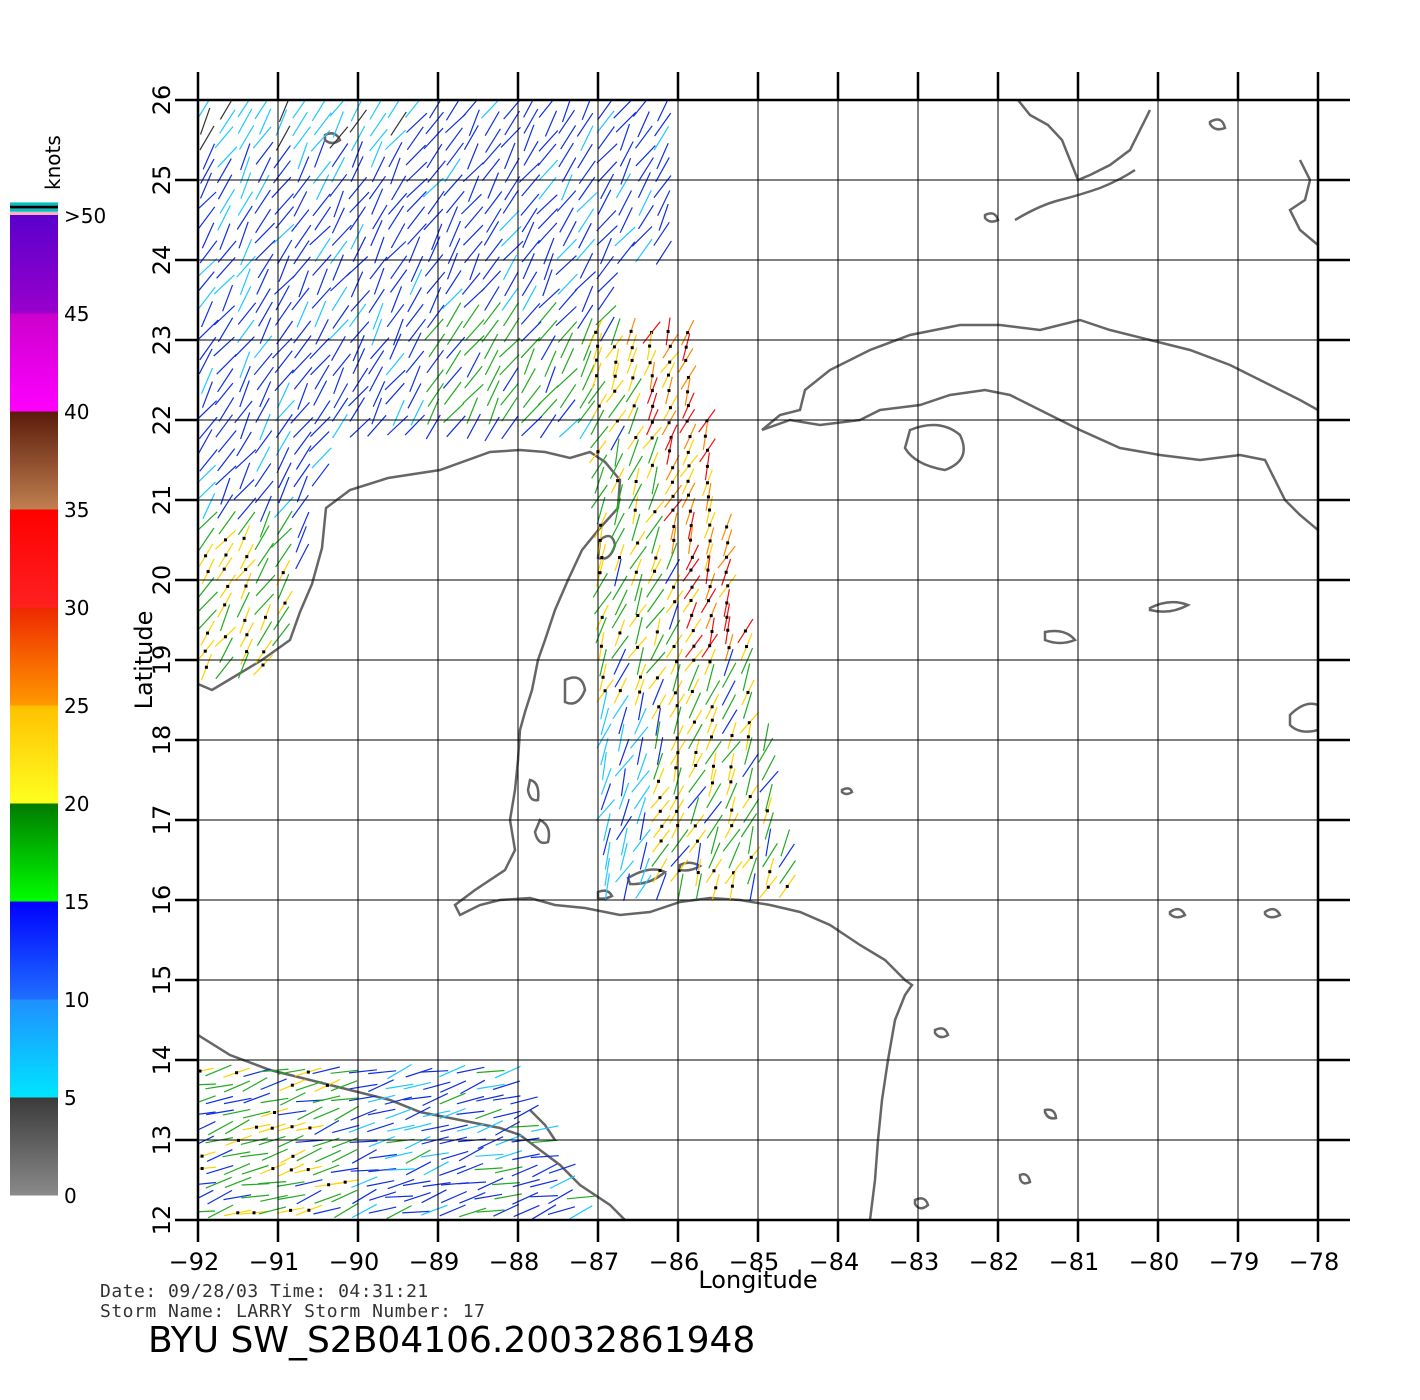 This screenshot has width=1420, height=1400. Describe the element at coordinates (575, 690) in the screenshot. I see `island-belize-cayes` at that location.